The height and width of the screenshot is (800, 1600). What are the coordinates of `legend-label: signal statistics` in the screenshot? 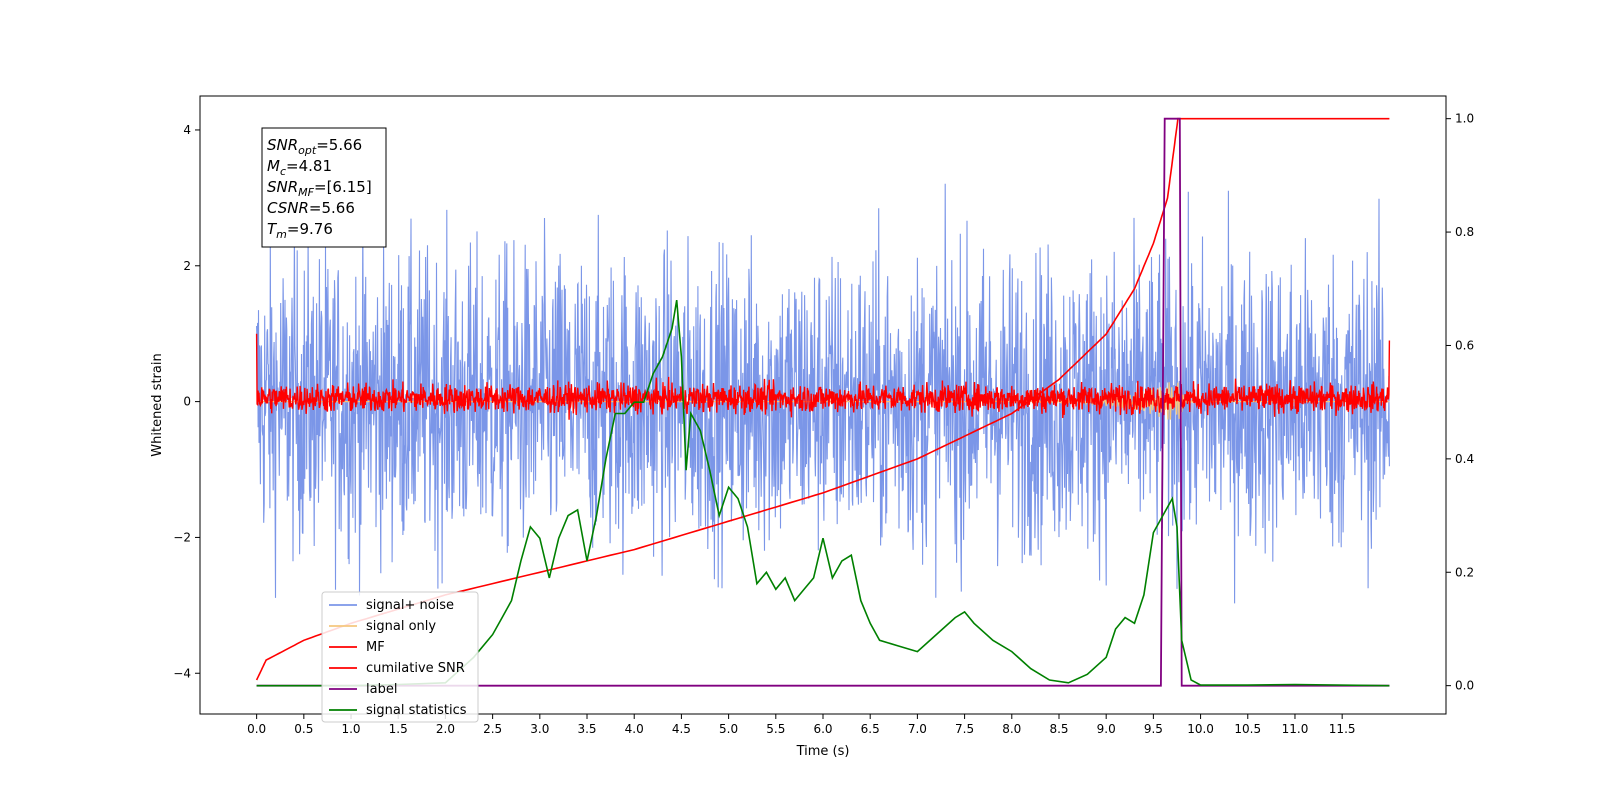 It's located at (416, 710).